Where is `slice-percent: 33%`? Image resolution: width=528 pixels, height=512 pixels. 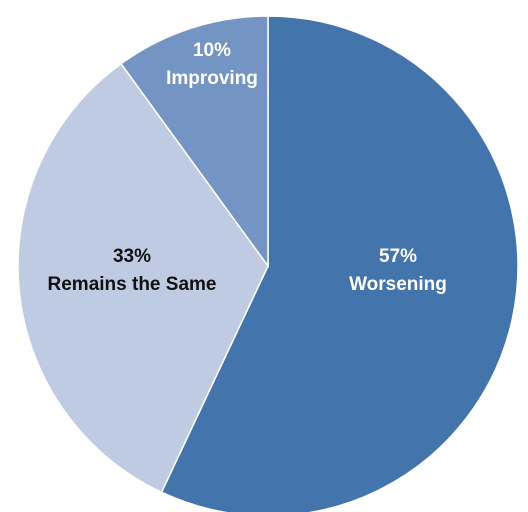 slice-percent: 33% is located at coordinates (132, 256).